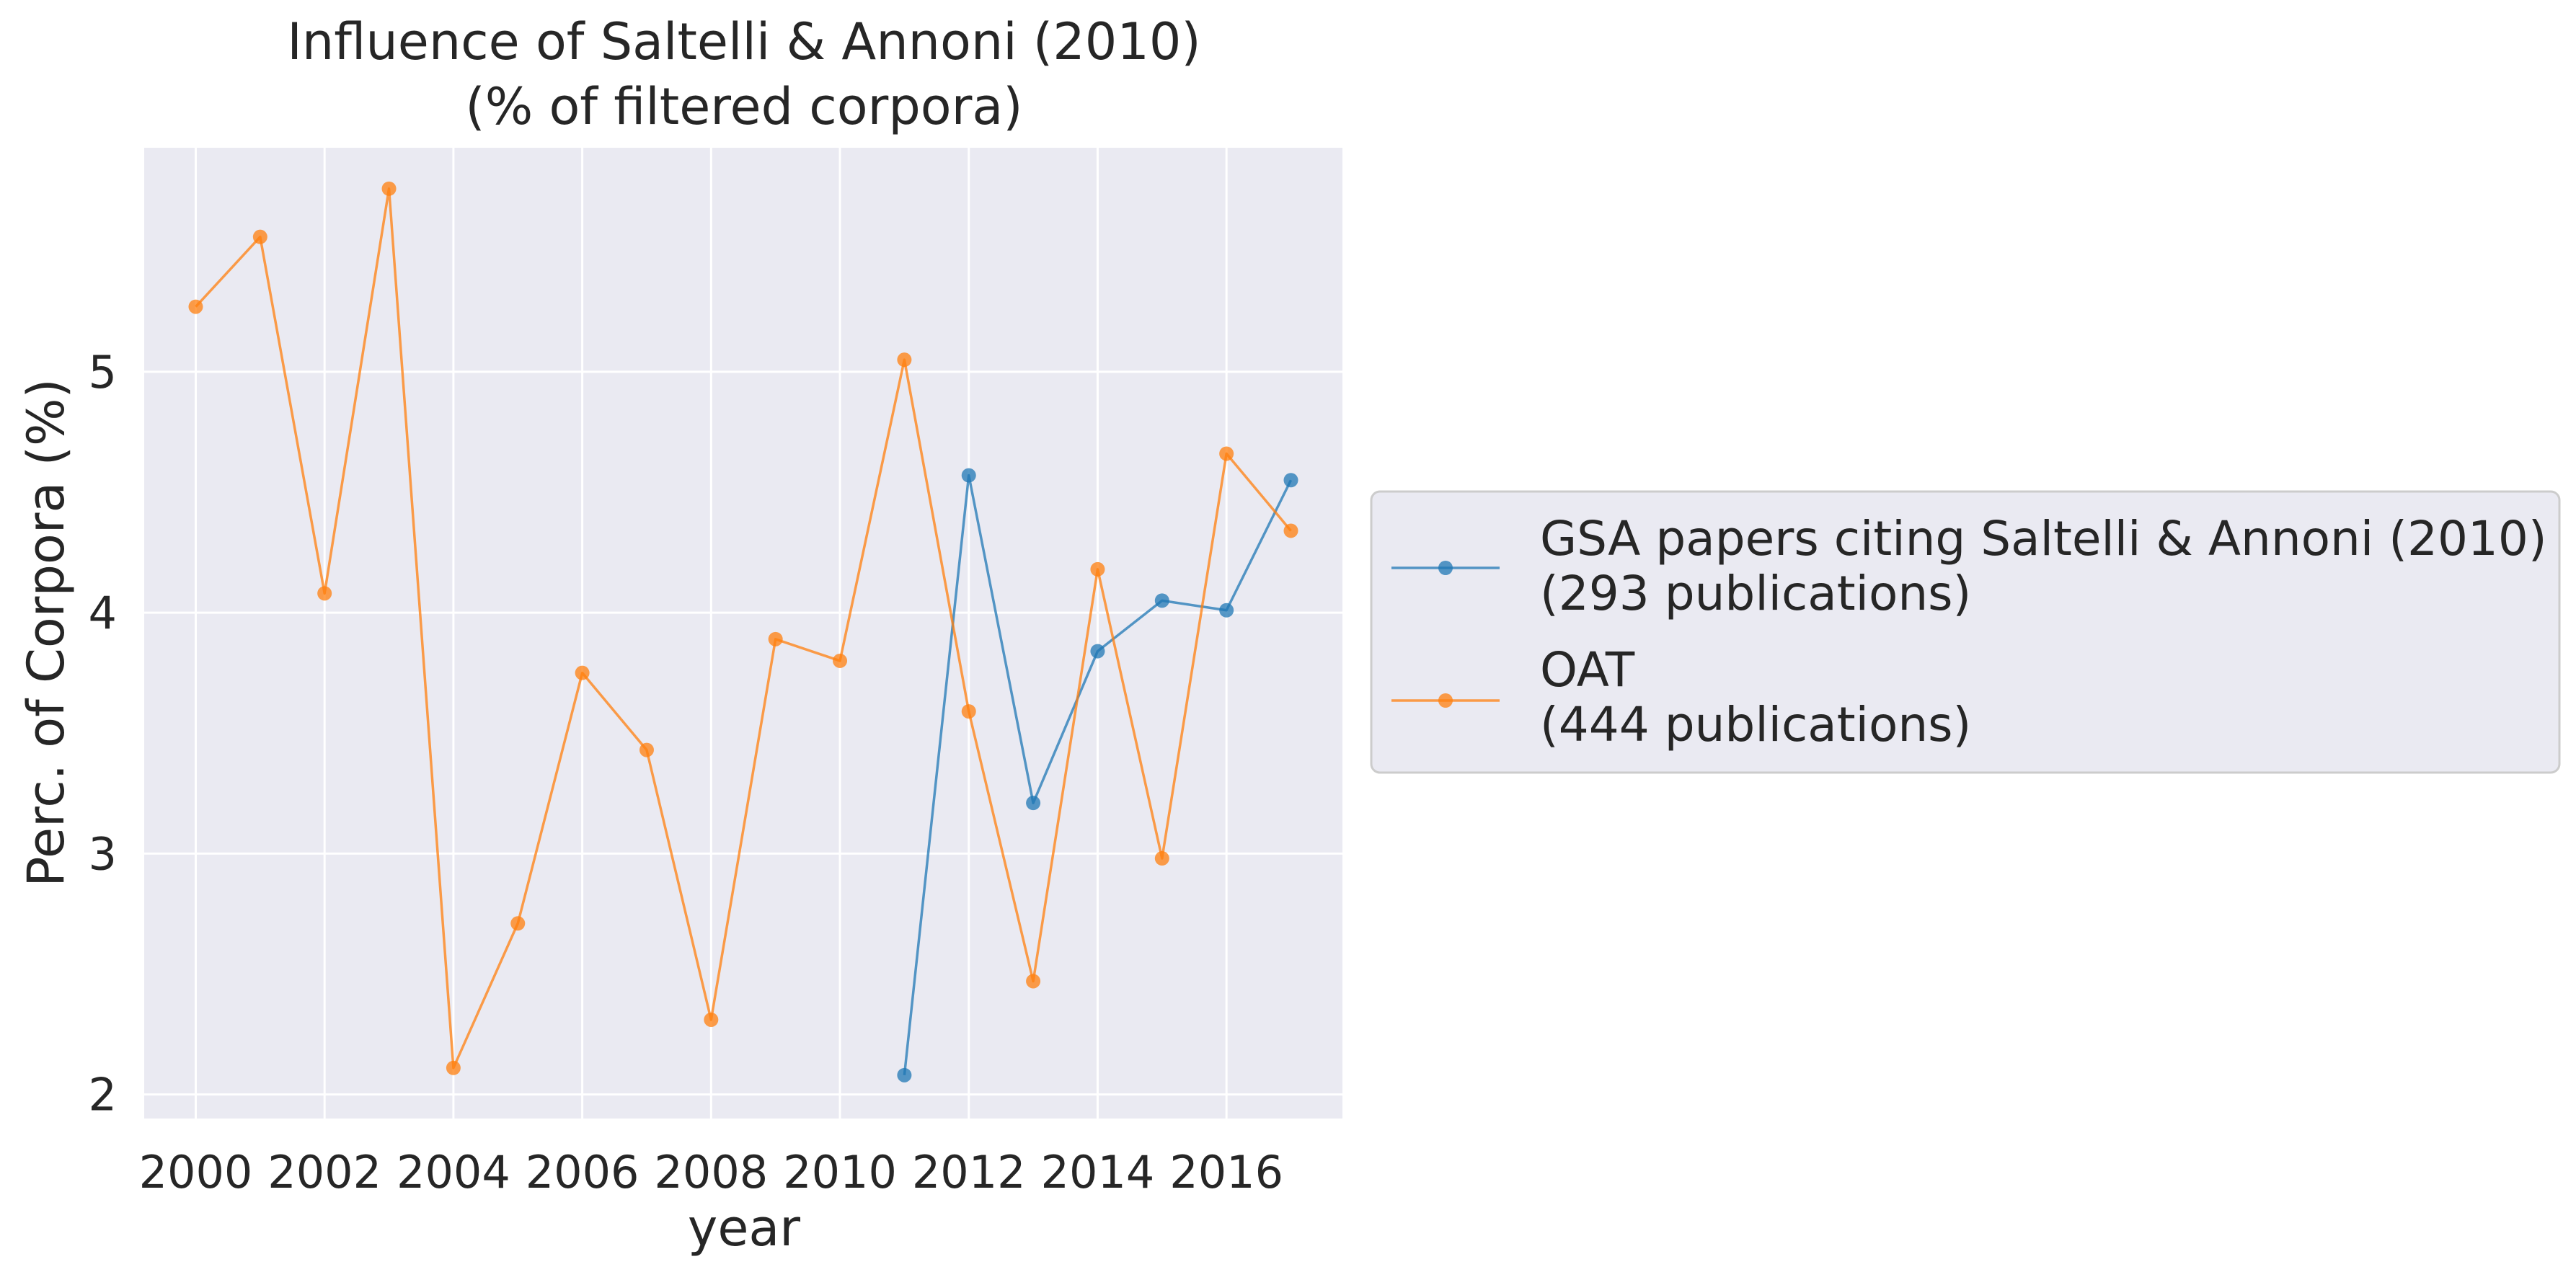 This screenshot has height=1285, width=2576. I want to click on legend-marker-gsa, so click(1445, 568).